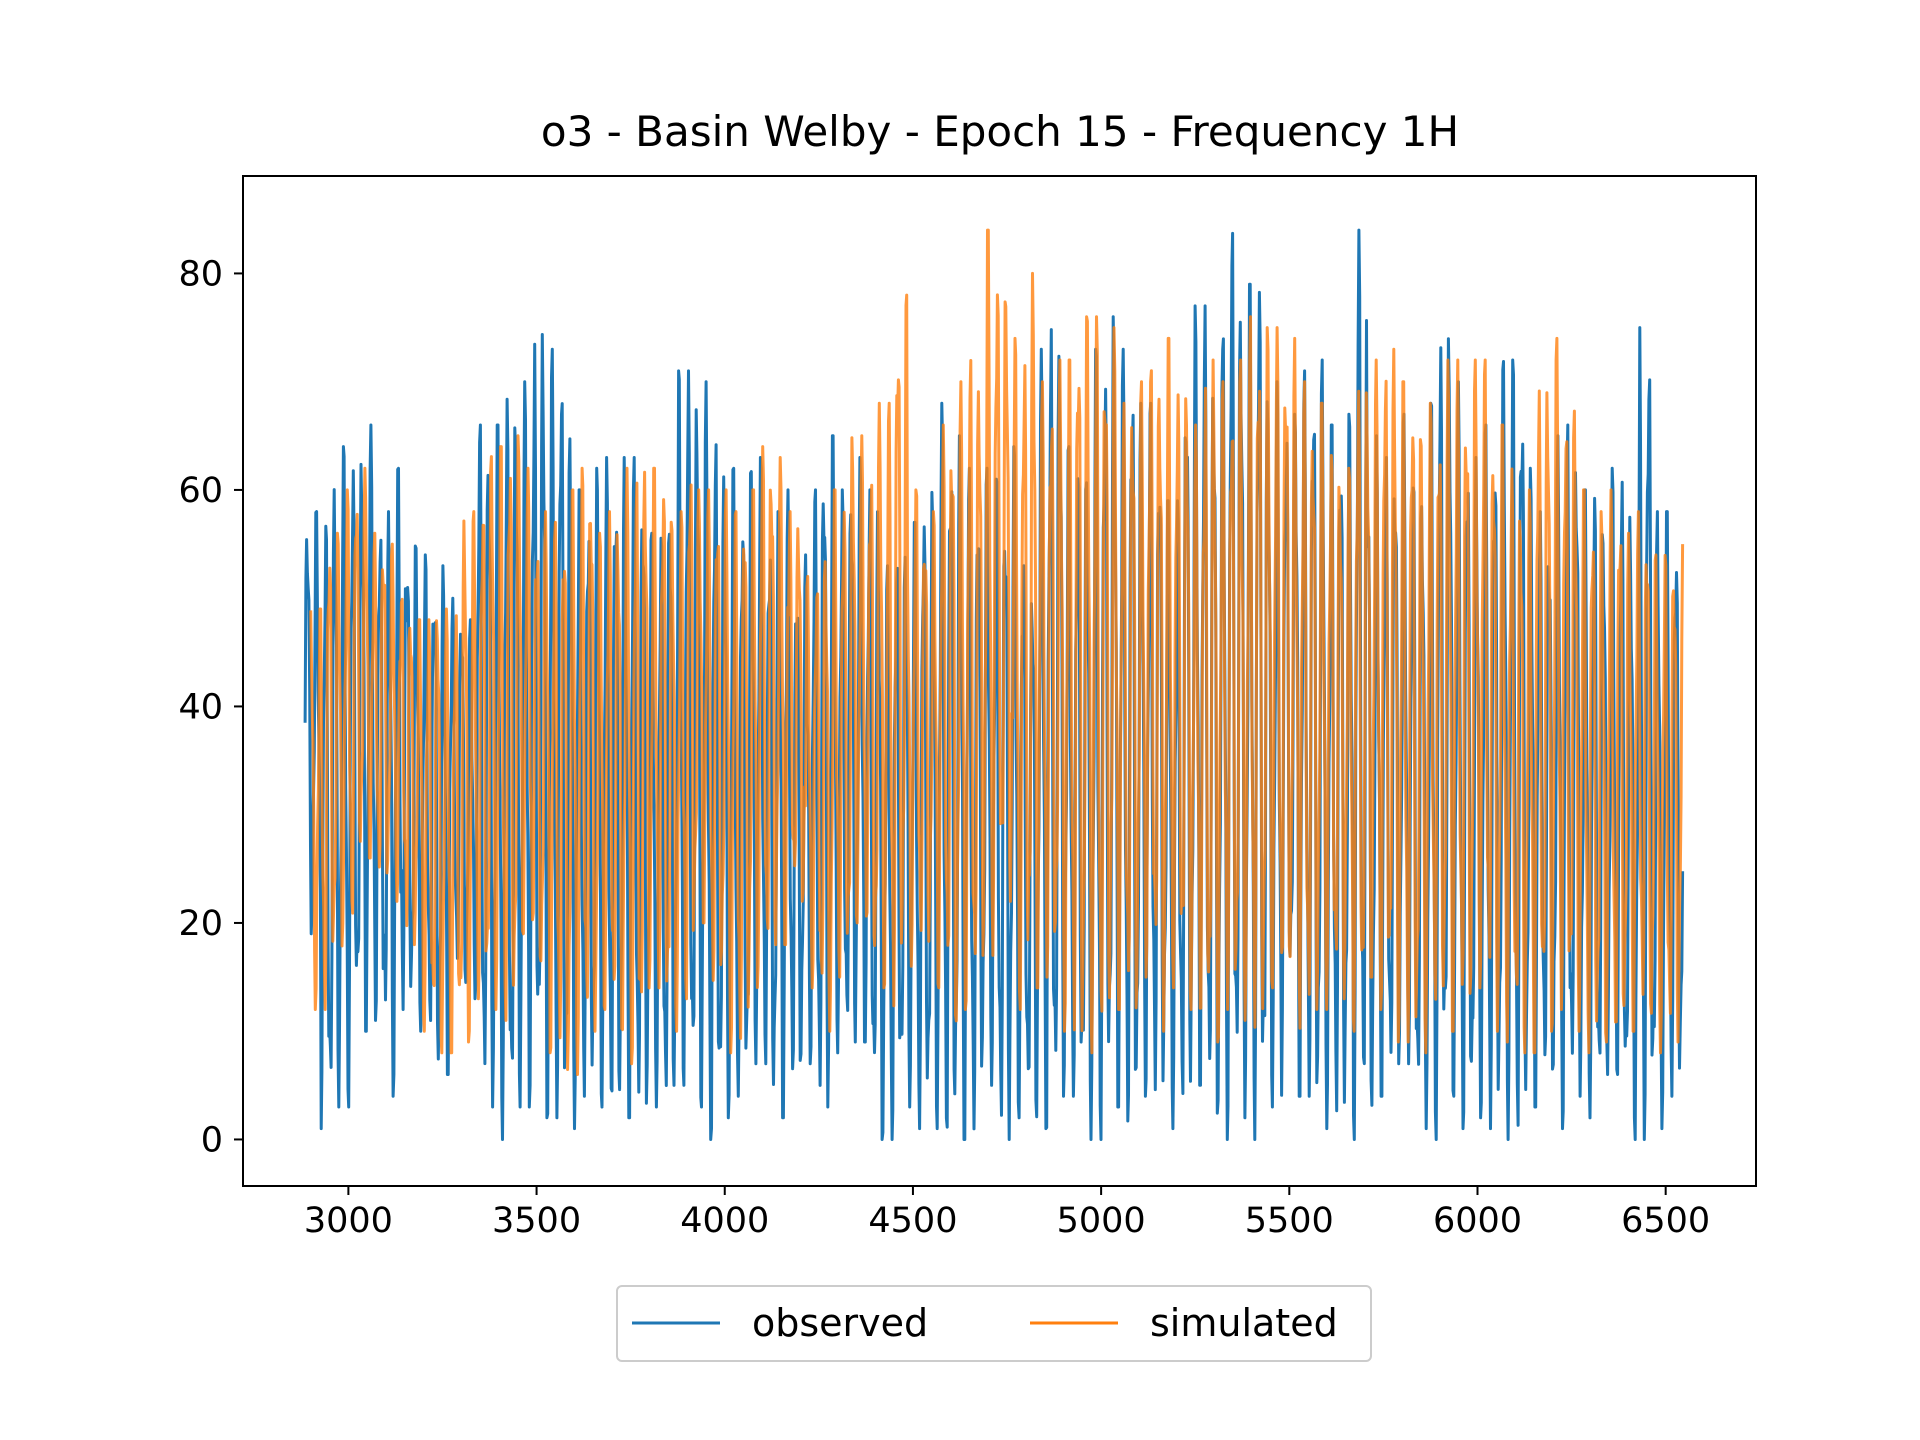 The width and height of the screenshot is (1920, 1440). Describe the element at coordinates (912, 1221) in the screenshot. I see `x-tick-label: 4500` at that location.